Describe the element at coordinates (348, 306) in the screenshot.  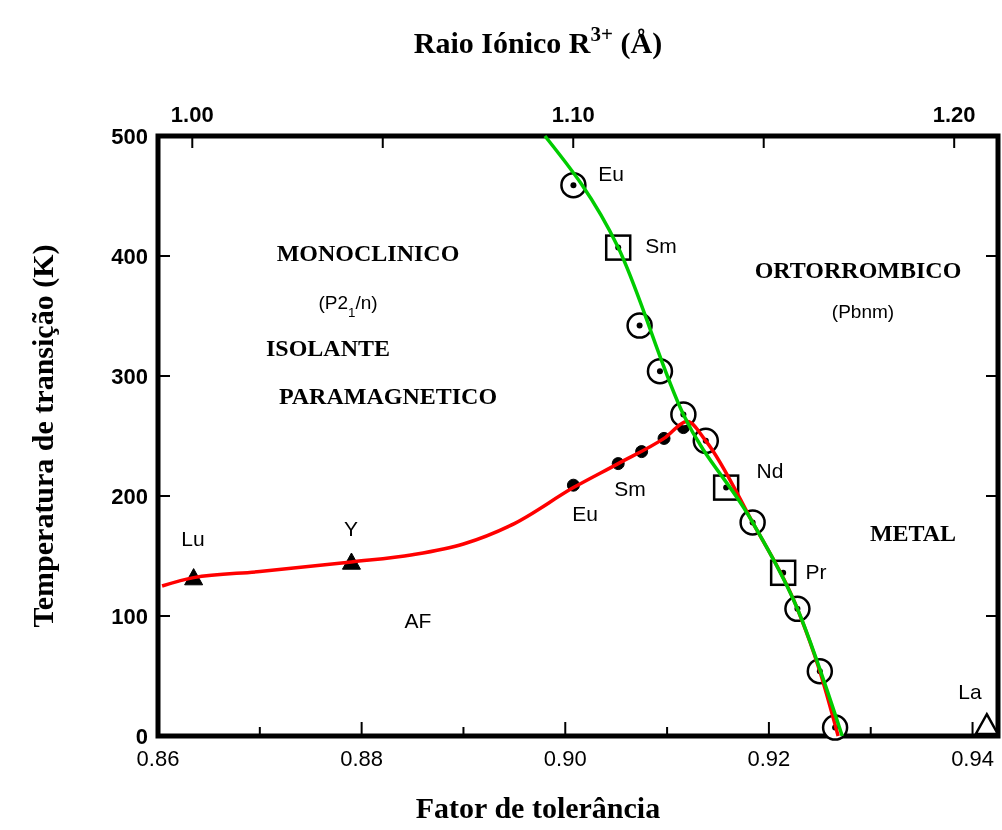
I see `annotation: (P2$_{1}$/n)` at that location.